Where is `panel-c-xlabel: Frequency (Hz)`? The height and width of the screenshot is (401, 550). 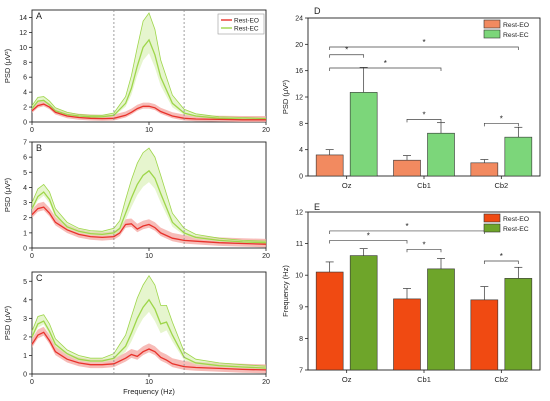 panel-c-xlabel: Frequency (Hz) is located at coordinates (149, 391).